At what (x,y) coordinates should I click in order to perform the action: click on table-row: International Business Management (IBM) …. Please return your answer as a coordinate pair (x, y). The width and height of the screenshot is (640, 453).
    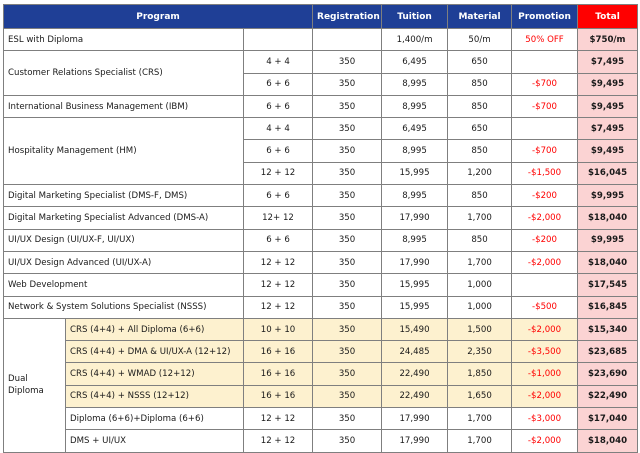
    Looking at the image, I should click on (321, 106).